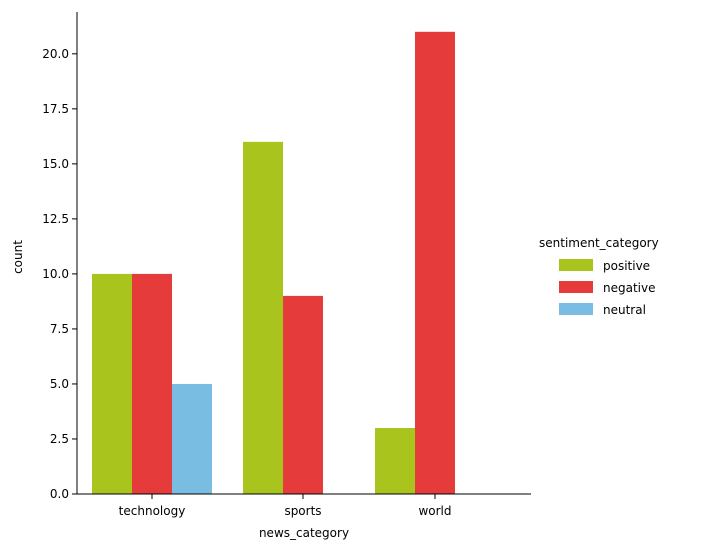 The image size is (714, 552). What do you see at coordinates (576, 309) in the screenshot?
I see `legend-swatch-neutral` at bounding box center [576, 309].